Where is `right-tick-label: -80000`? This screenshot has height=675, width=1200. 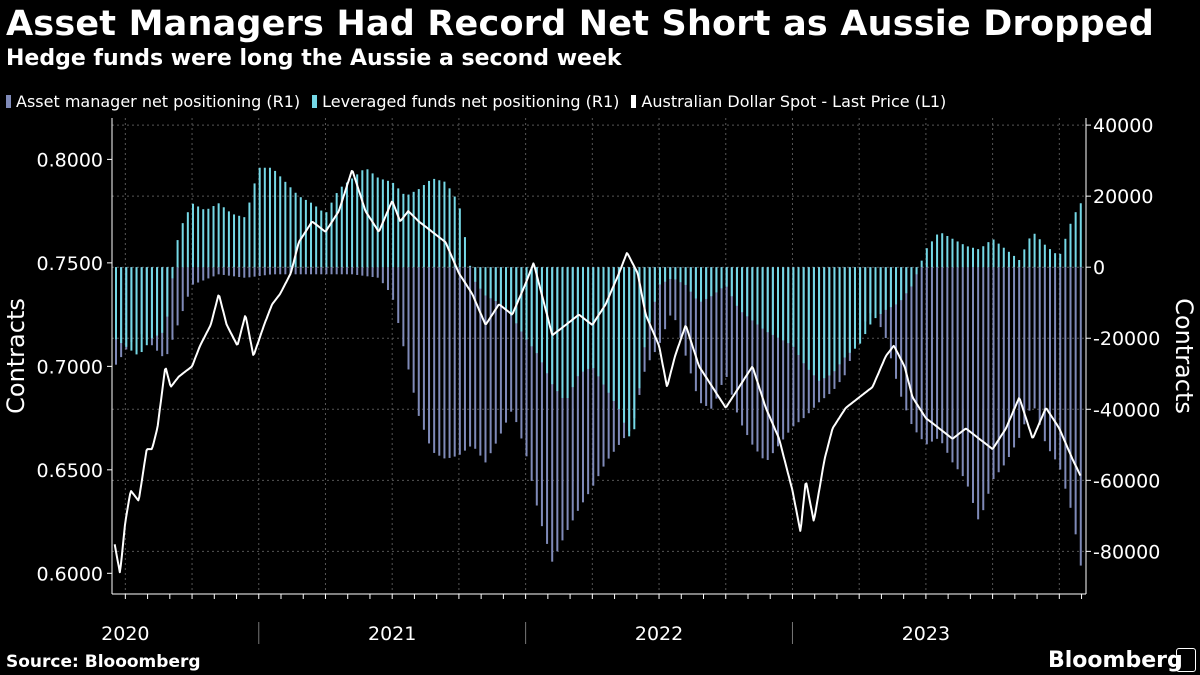
right-tick-label: -80000 is located at coordinates (1126, 552).